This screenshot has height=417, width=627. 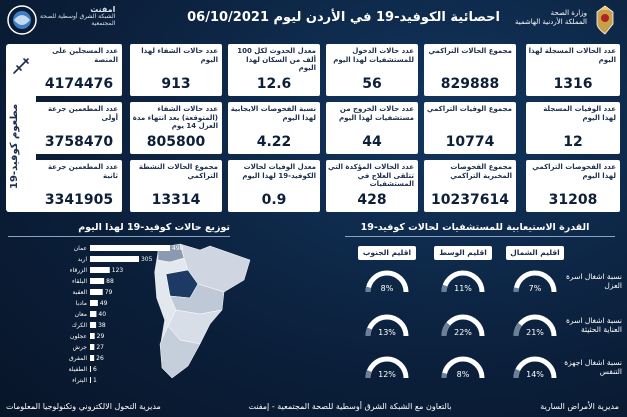 I want to click on vaccine-box: عدد المطعمين جرعة ثانية 3341905, so click(x=79, y=186).